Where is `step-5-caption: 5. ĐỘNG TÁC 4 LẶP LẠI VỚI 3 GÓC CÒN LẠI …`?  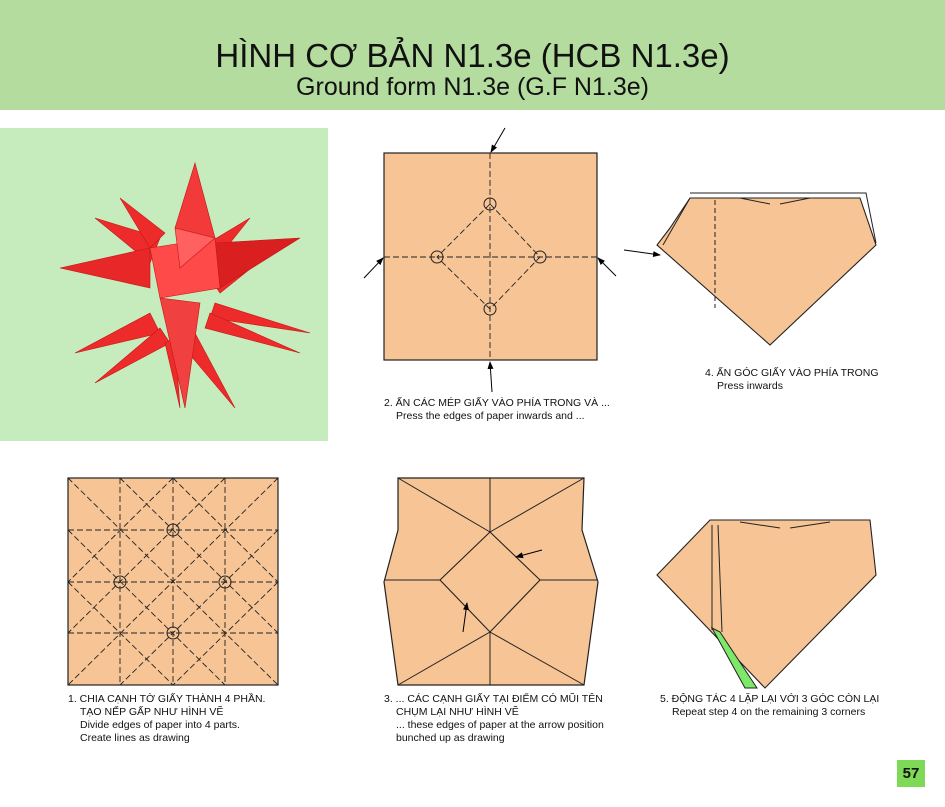 step-5-caption: 5. ĐỘNG TÁC 4 LẶP LẠI VỚI 3 GÓC CÒN LẠI … is located at coordinates (769, 706).